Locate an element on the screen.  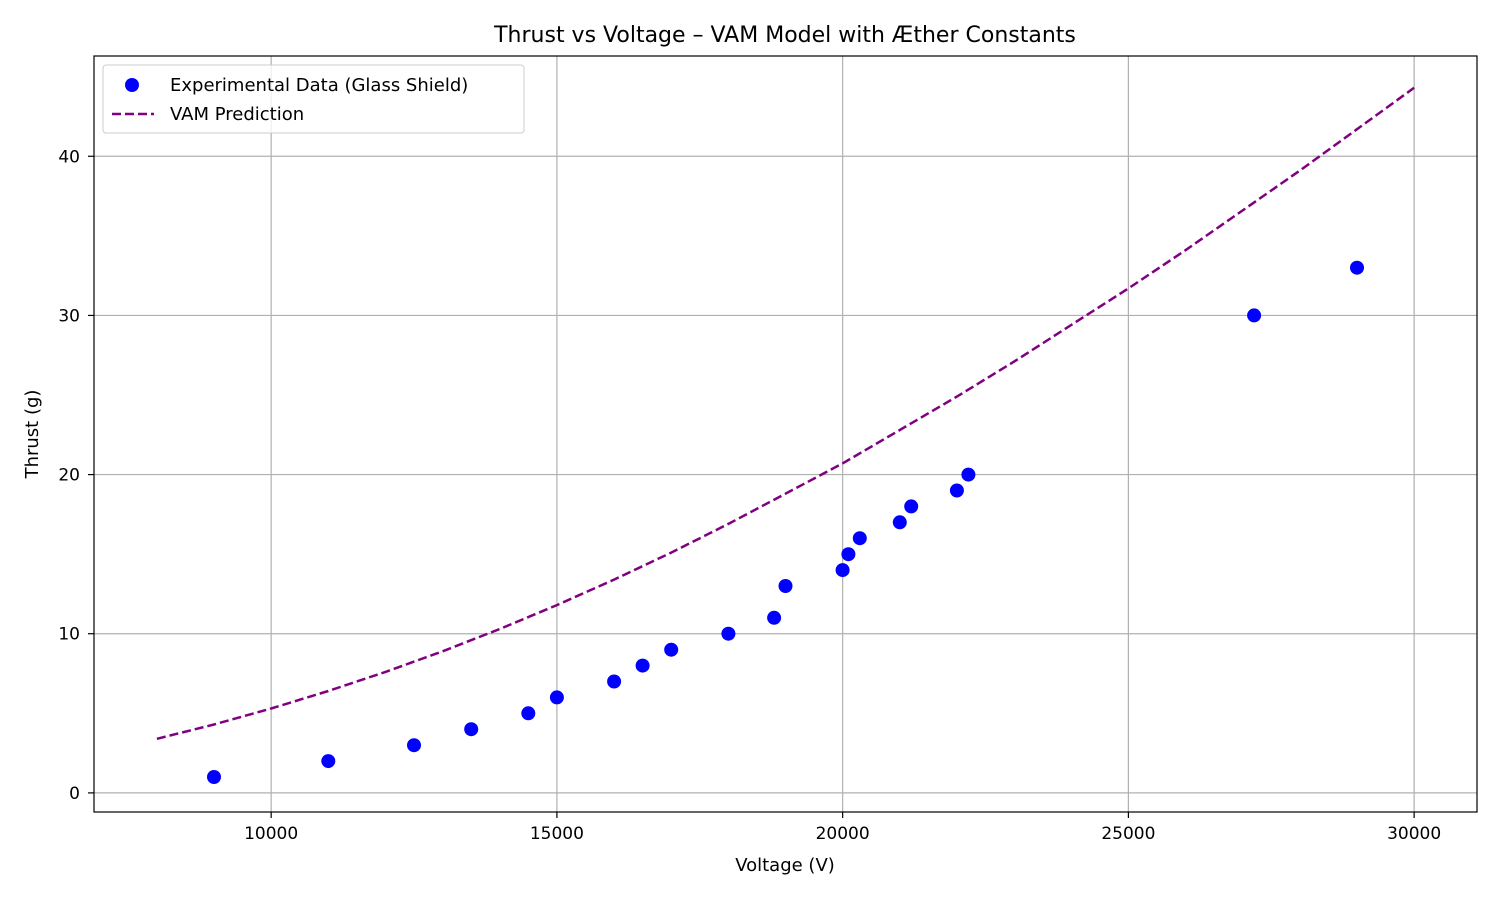
legend-marker-experimental is located at coordinates (132, 85).